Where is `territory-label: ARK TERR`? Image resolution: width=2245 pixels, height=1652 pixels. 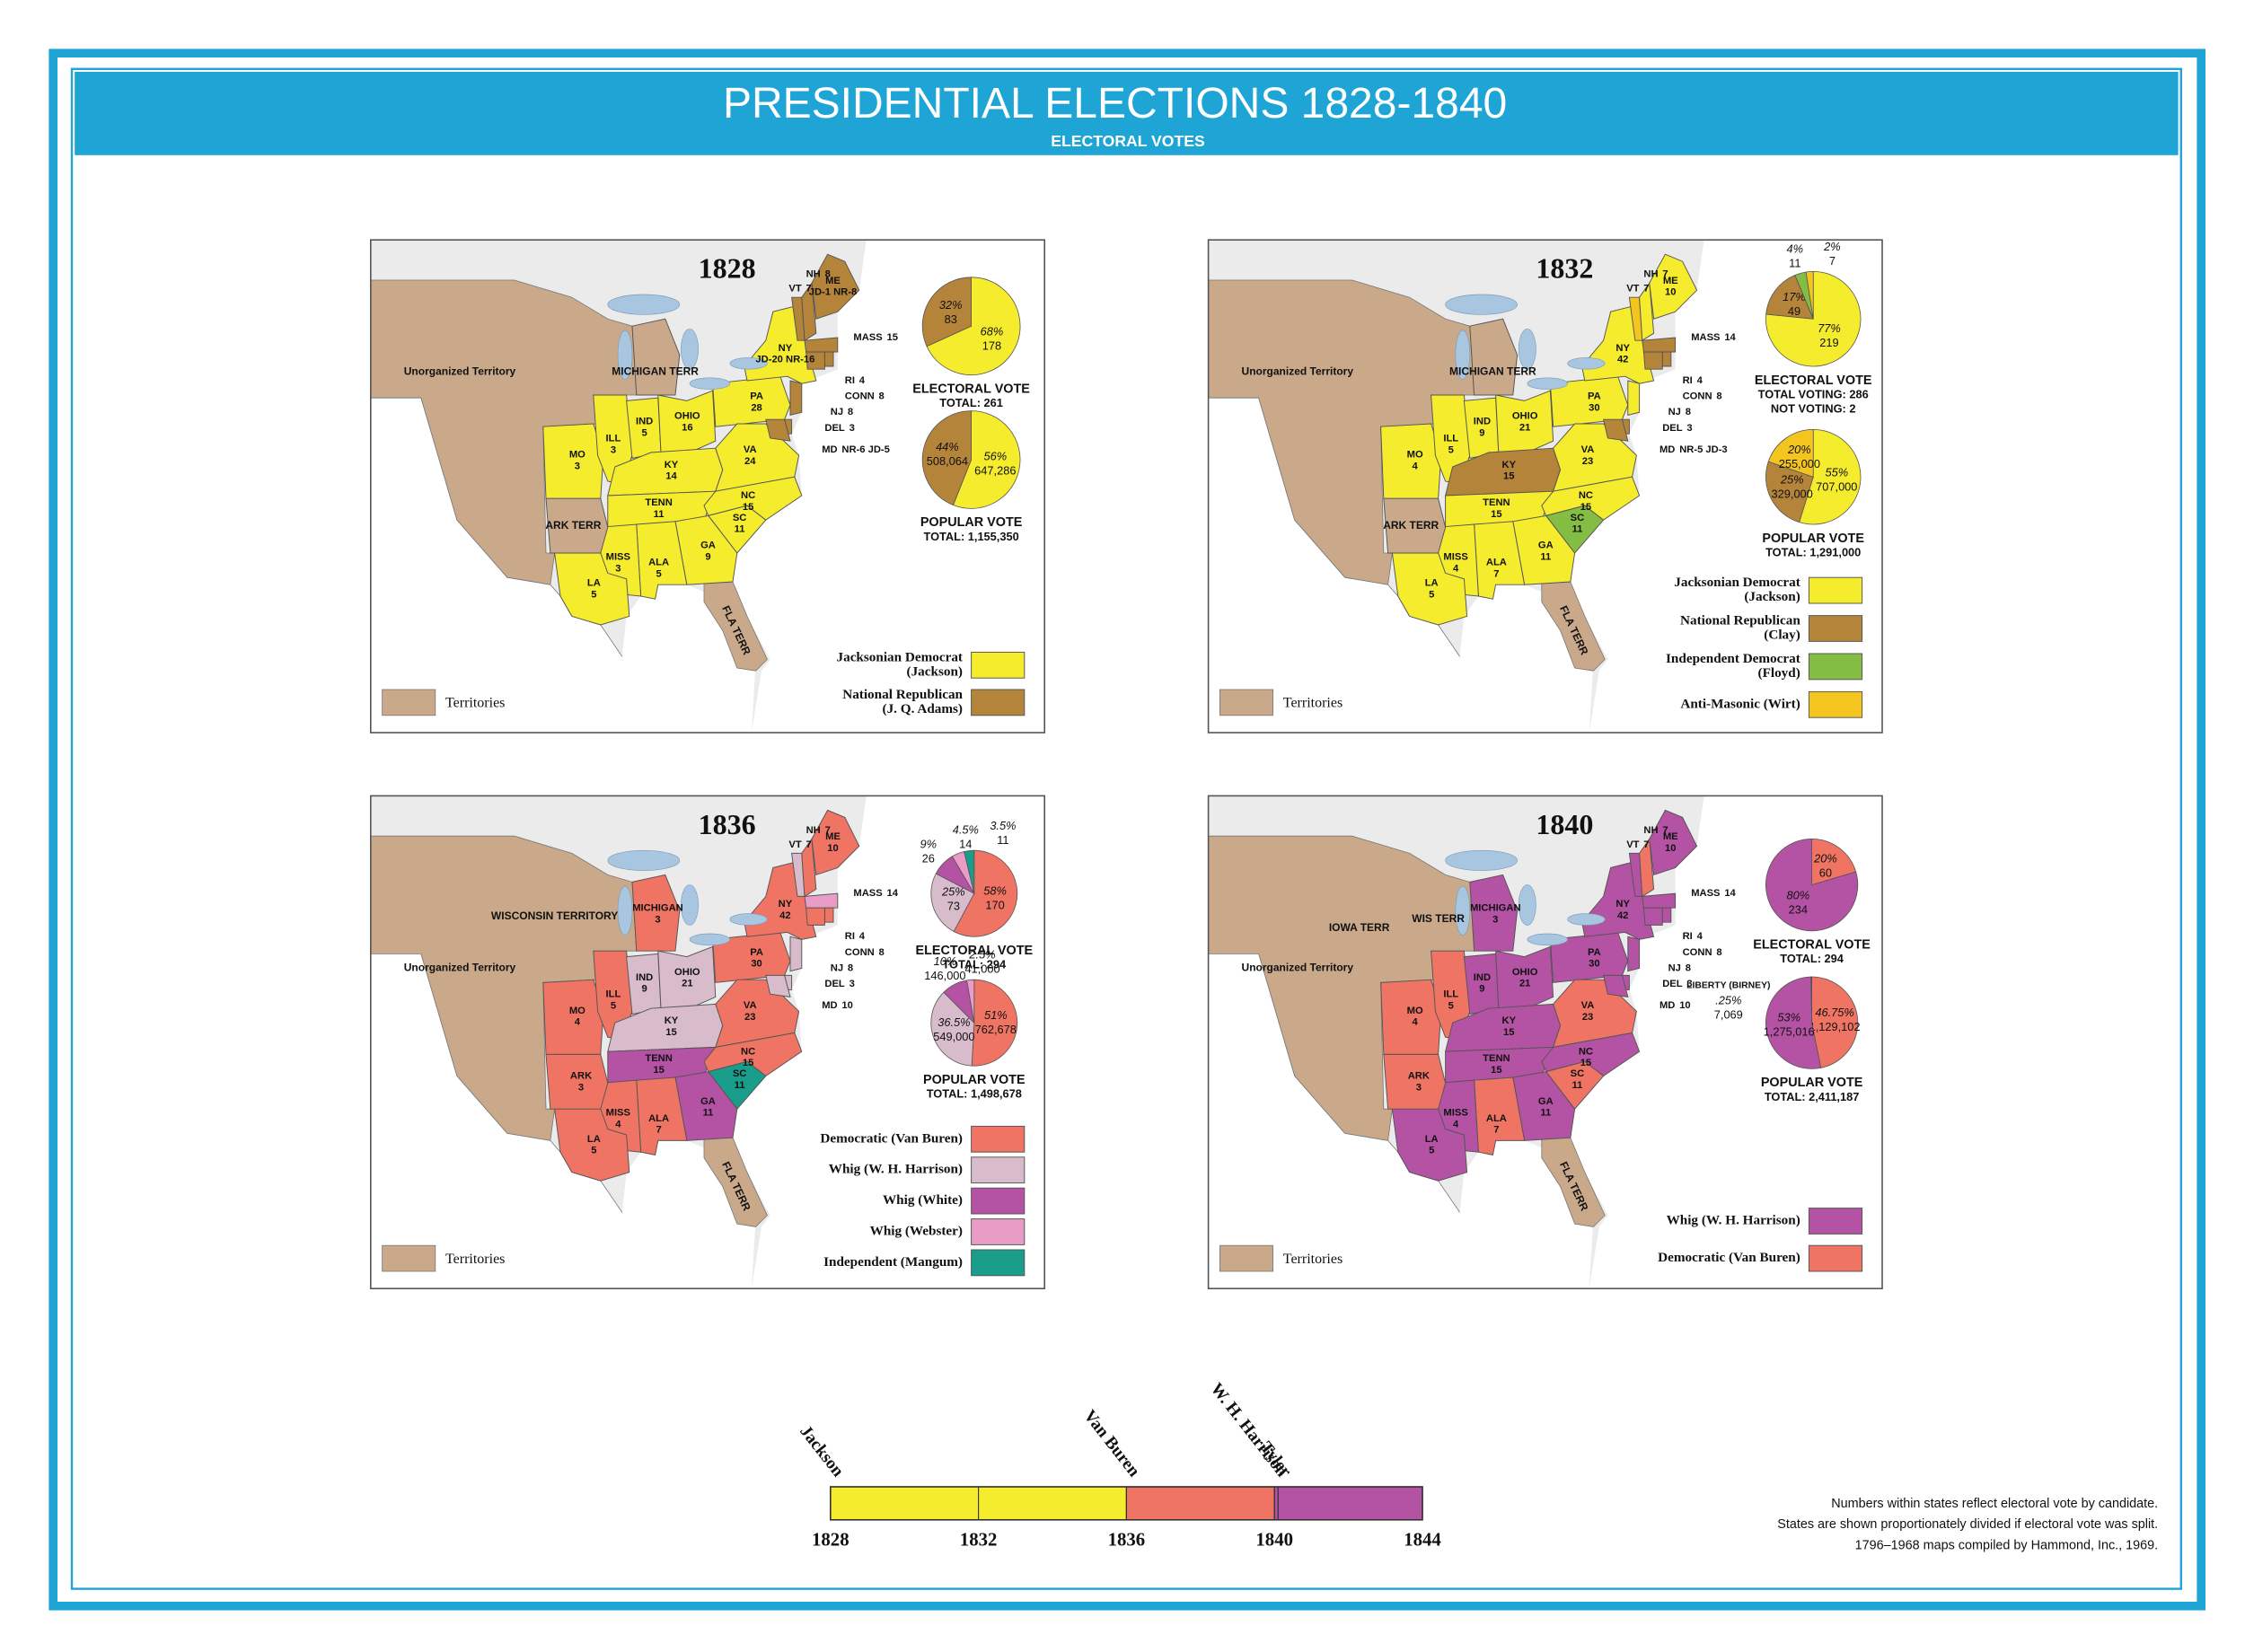
territory-label: ARK TERR is located at coordinates (1411, 525).